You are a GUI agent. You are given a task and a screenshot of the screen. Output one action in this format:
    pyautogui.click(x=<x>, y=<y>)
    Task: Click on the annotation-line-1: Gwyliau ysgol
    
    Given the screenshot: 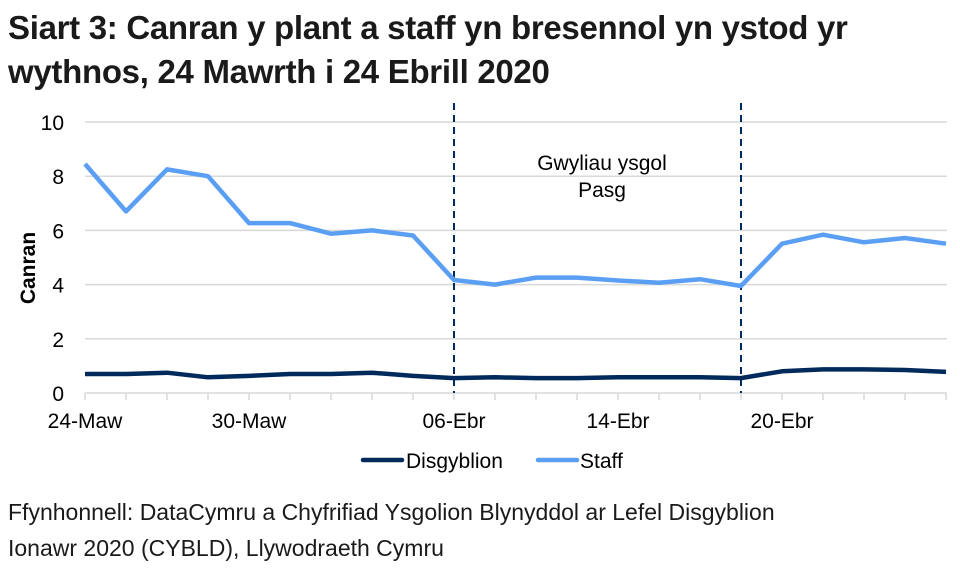 What is the action you would take?
    pyautogui.click(x=602, y=163)
    